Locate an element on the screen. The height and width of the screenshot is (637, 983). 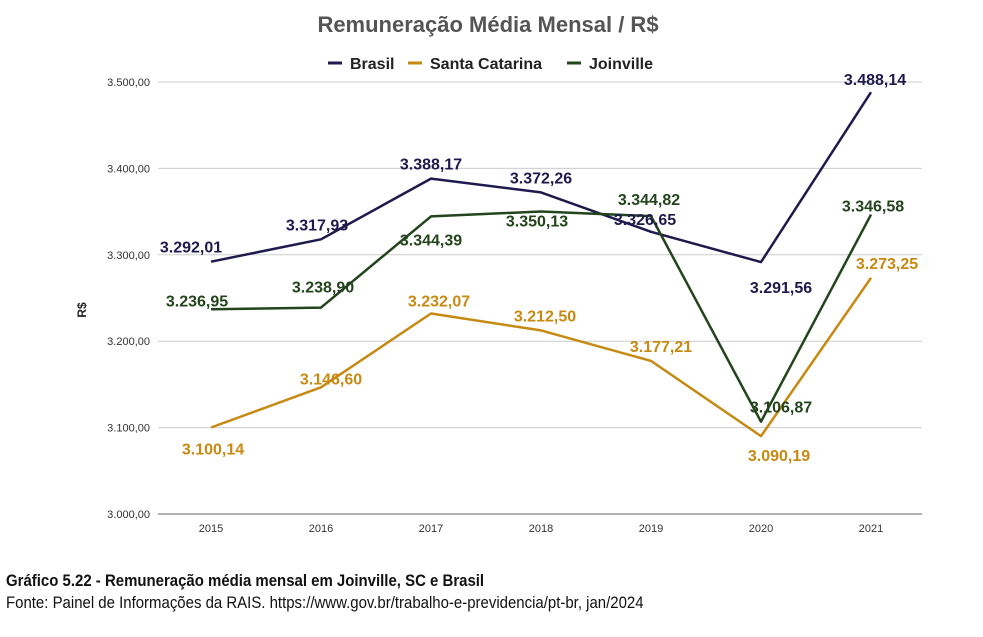
data-label: 3.238,90 is located at coordinates (323, 288).